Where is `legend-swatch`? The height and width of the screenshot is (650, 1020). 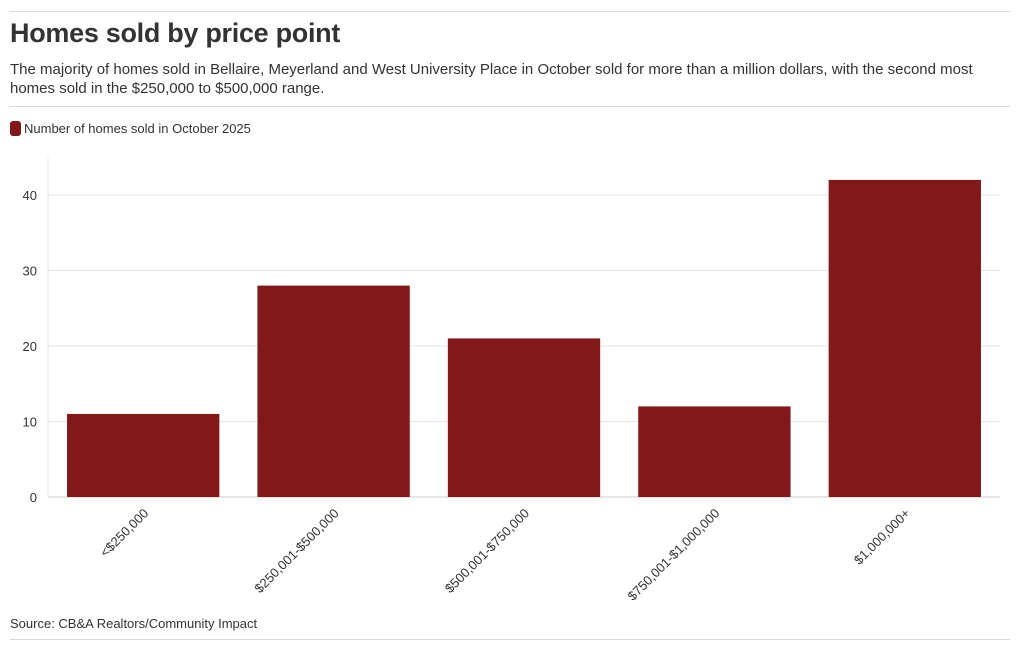
legend-swatch is located at coordinates (15, 128).